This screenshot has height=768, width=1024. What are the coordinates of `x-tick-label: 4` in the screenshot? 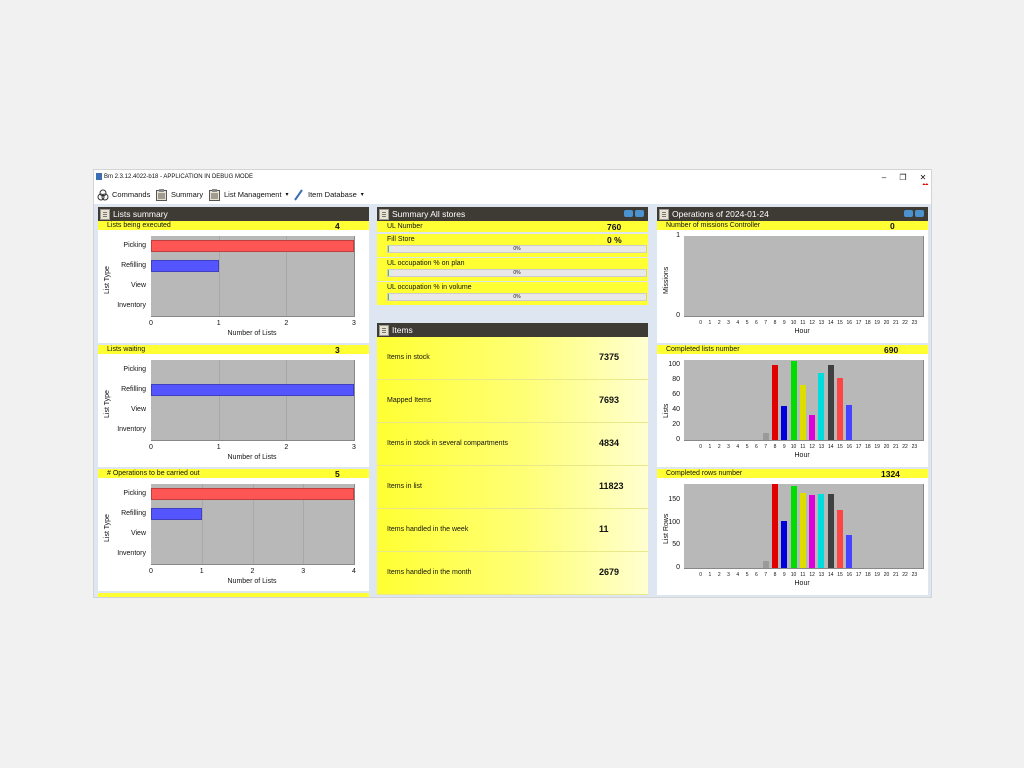 It's located at (738, 323).